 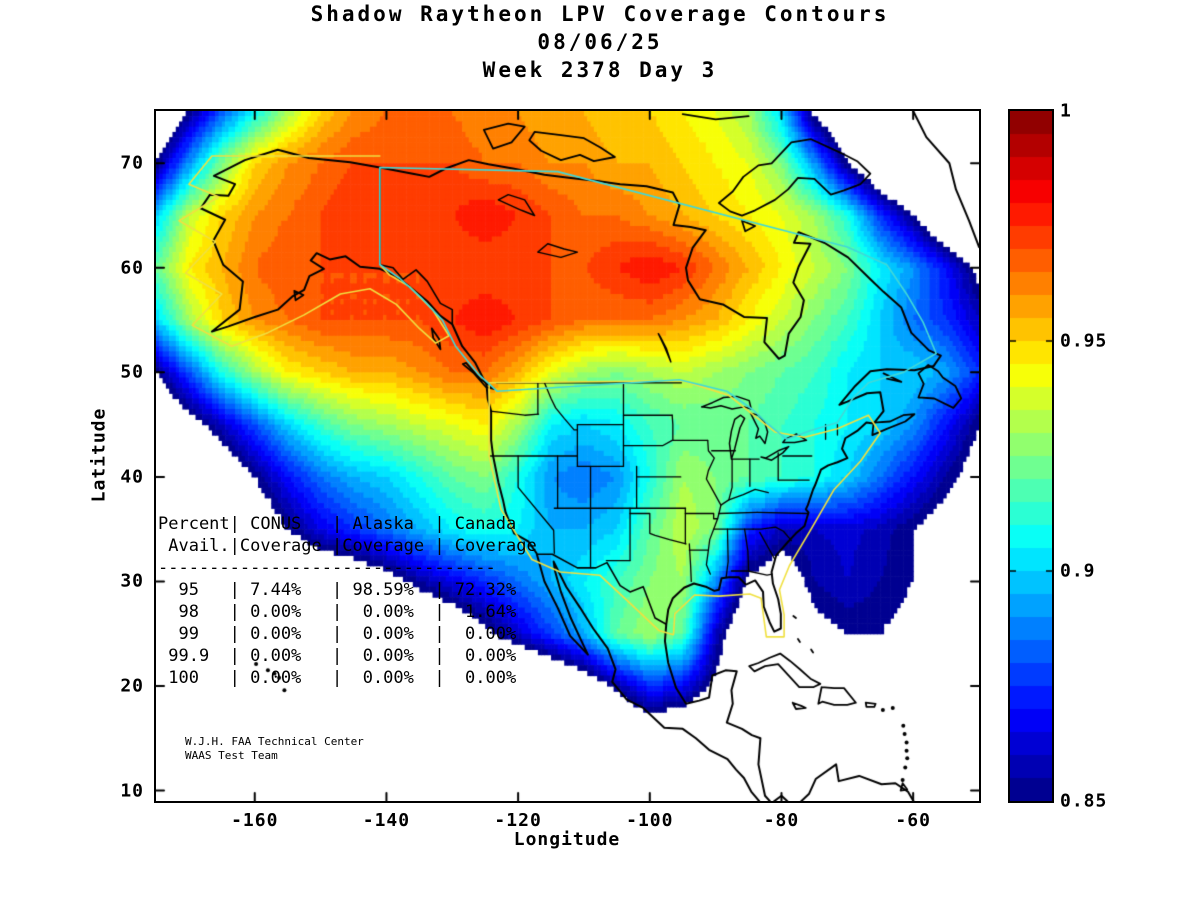 What do you see at coordinates (132, 686) in the screenshot?
I see `y-tick-label: 20` at bounding box center [132, 686].